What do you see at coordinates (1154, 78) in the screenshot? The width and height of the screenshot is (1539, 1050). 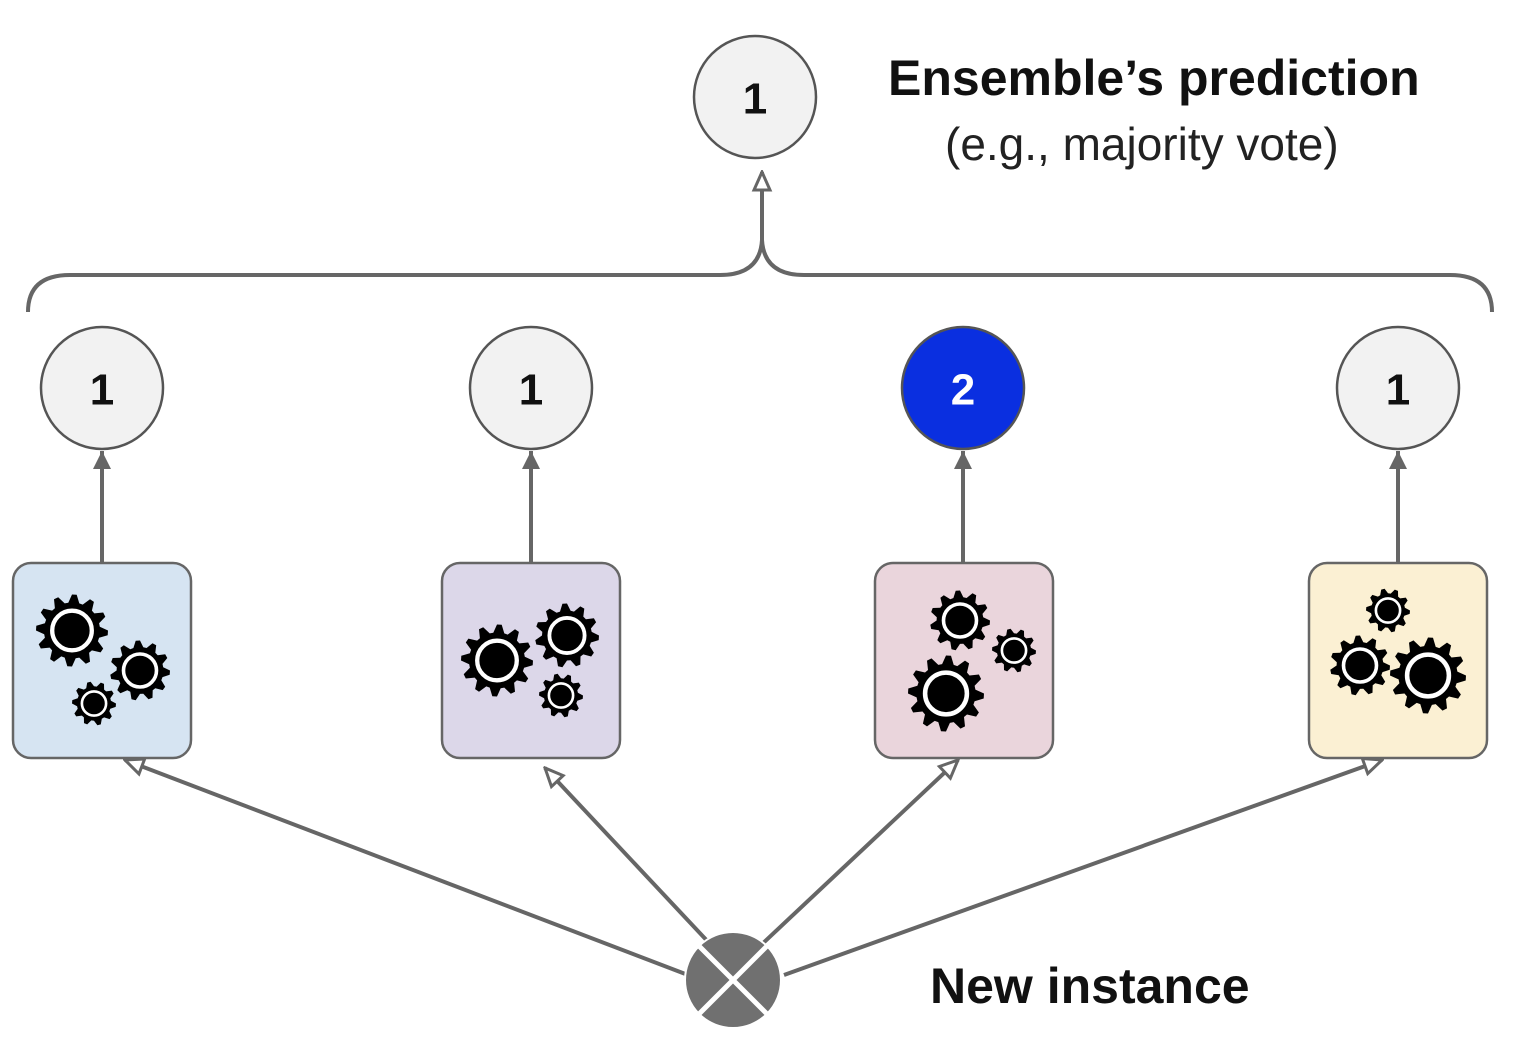 I see `ensemble-title: Ensemble’s prediction` at bounding box center [1154, 78].